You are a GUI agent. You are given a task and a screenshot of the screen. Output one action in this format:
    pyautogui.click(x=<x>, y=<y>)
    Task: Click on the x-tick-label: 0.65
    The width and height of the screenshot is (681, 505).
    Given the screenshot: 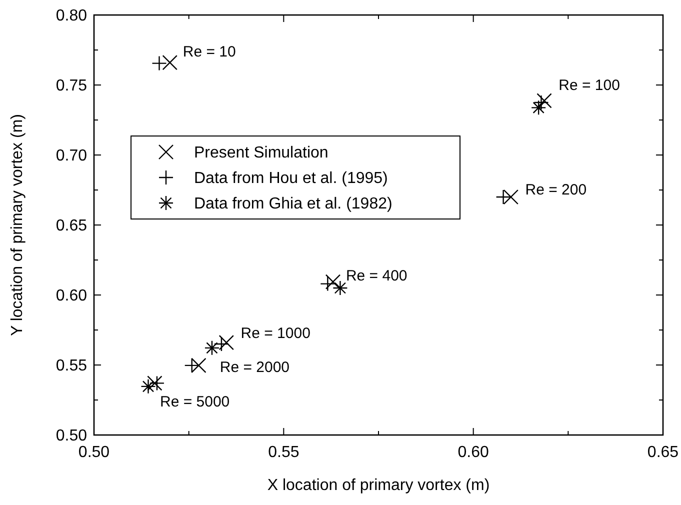 What is the action you would take?
    pyautogui.click(x=663, y=452)
    